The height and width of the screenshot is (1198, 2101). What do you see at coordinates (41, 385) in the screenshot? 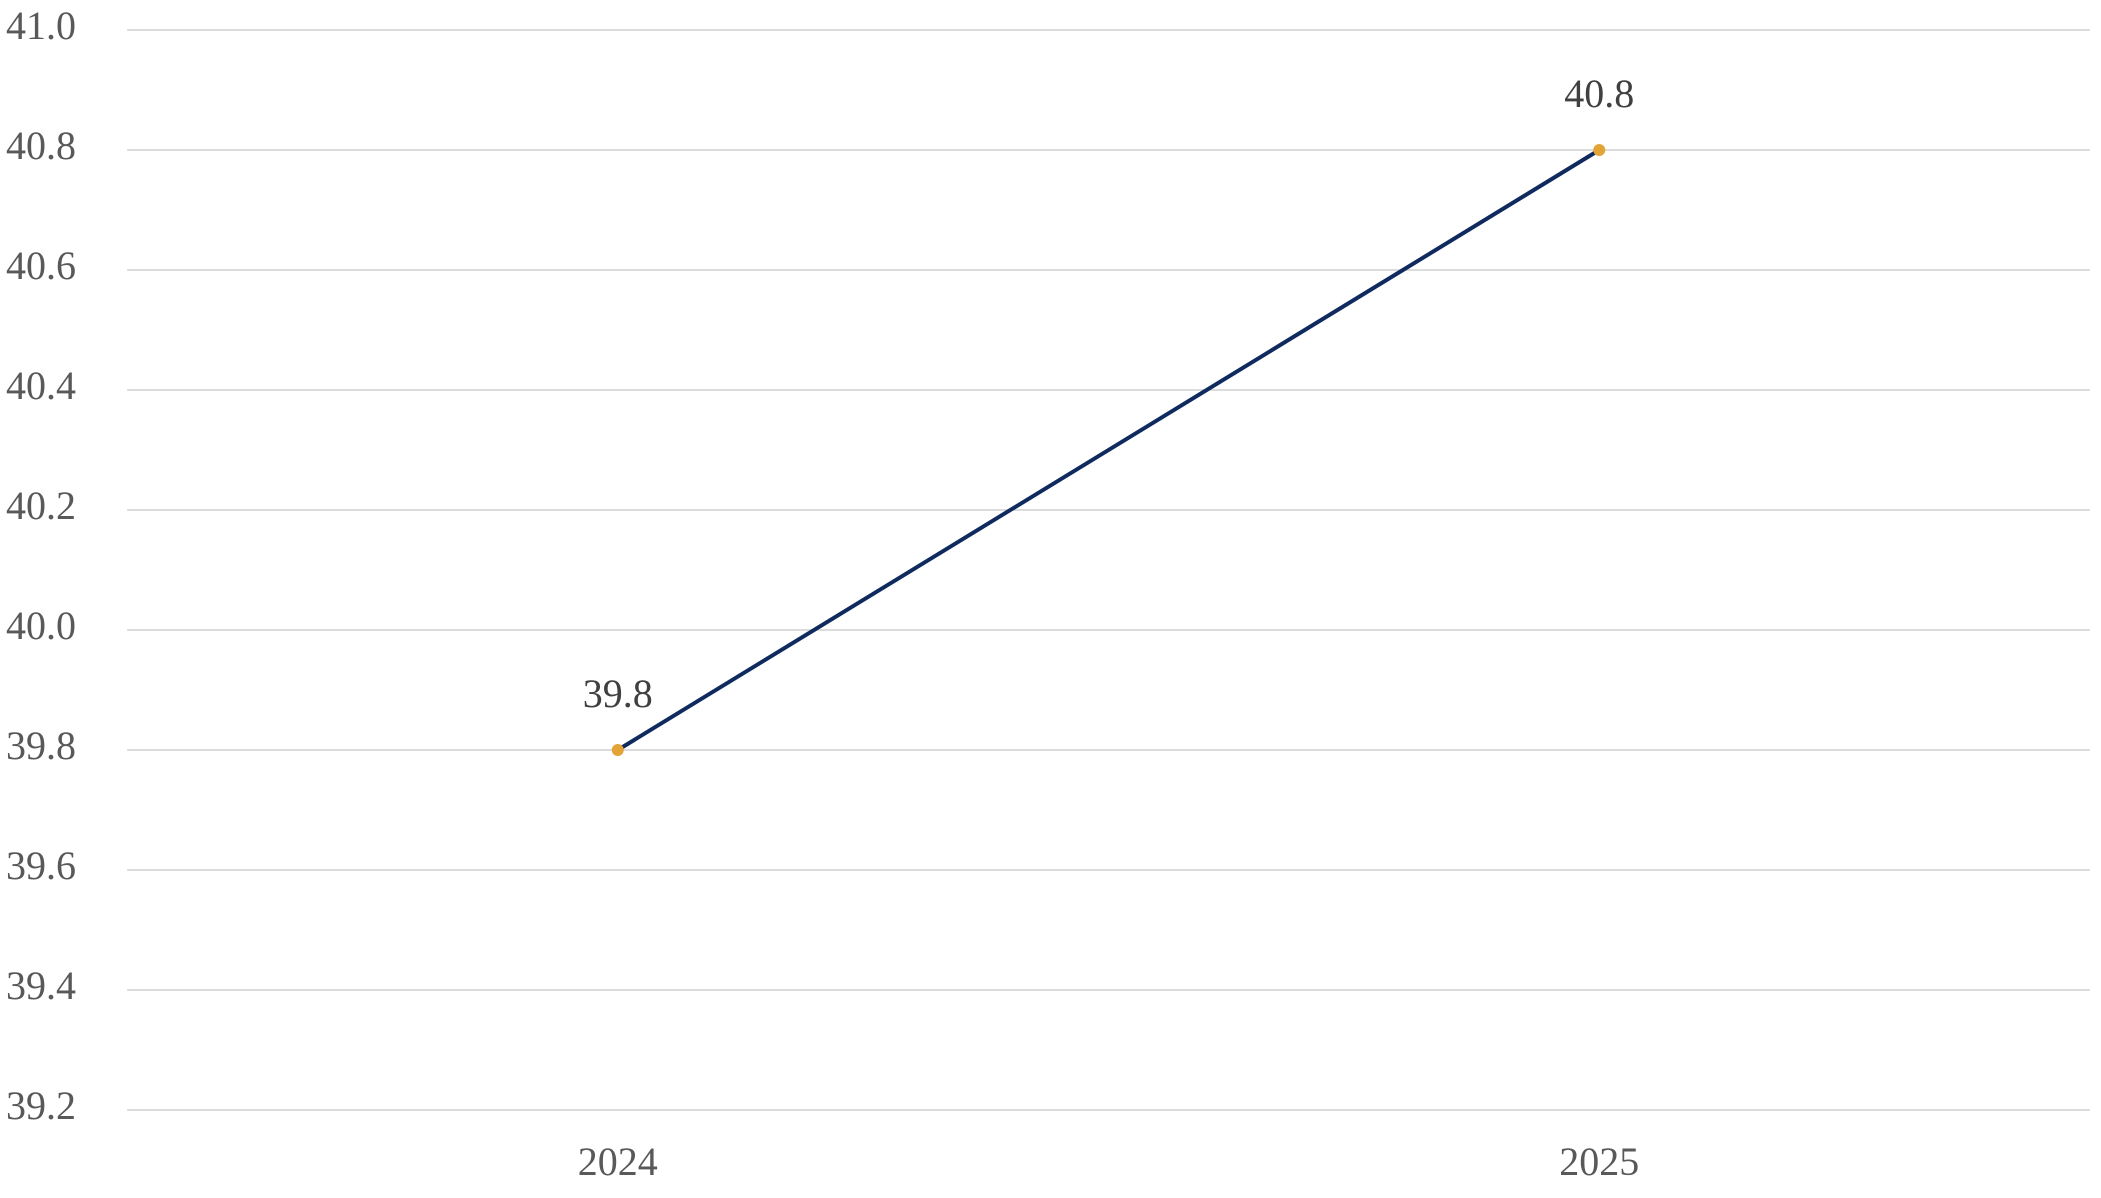
I see `y-tick-label: 40.4` at bounding box center [41, 385].